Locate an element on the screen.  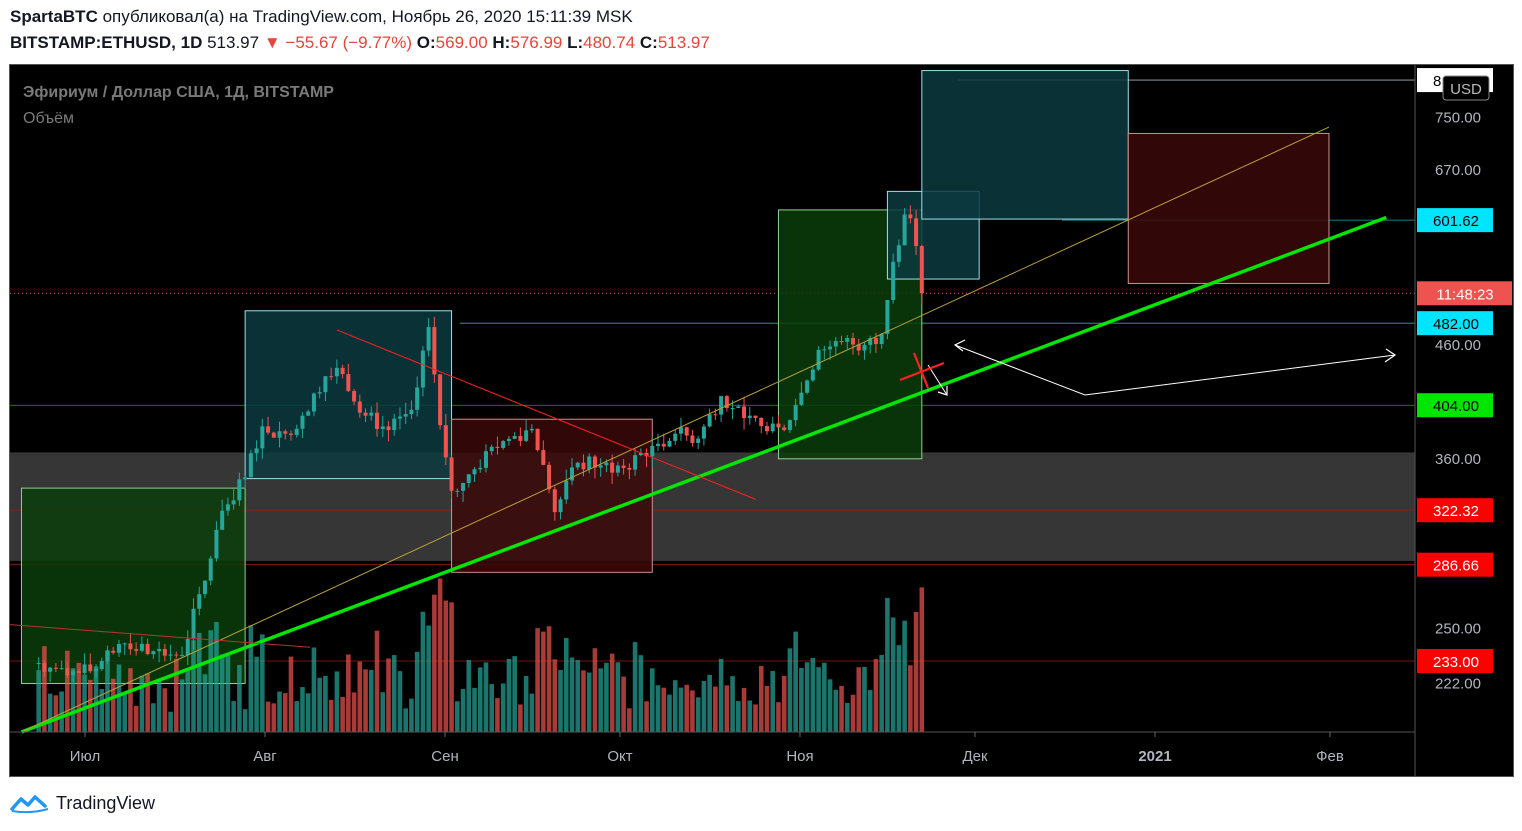
down-arrow-line is located at coordinates (937, 380).